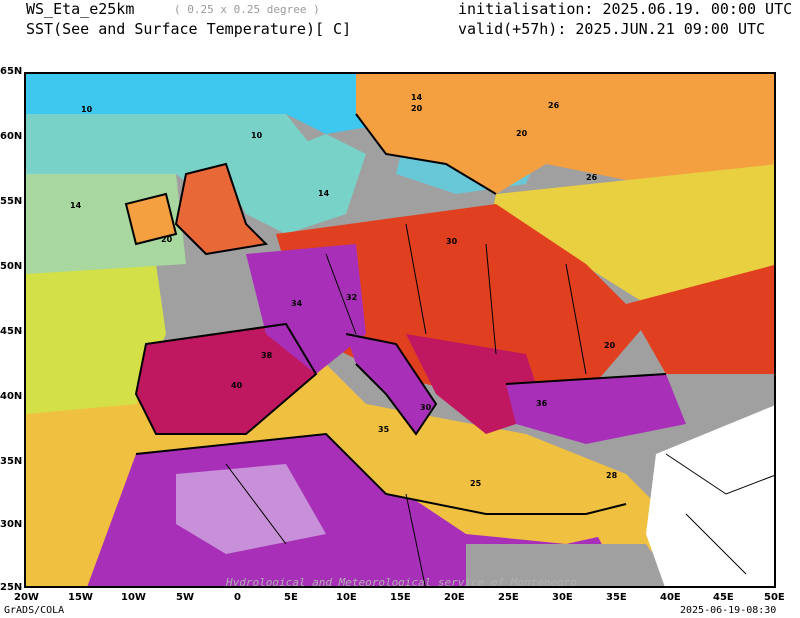  What do you see at coordinates (774, 597) in the screenshot?
I see `lon-label: 50E` at bounding box center [774, 597].